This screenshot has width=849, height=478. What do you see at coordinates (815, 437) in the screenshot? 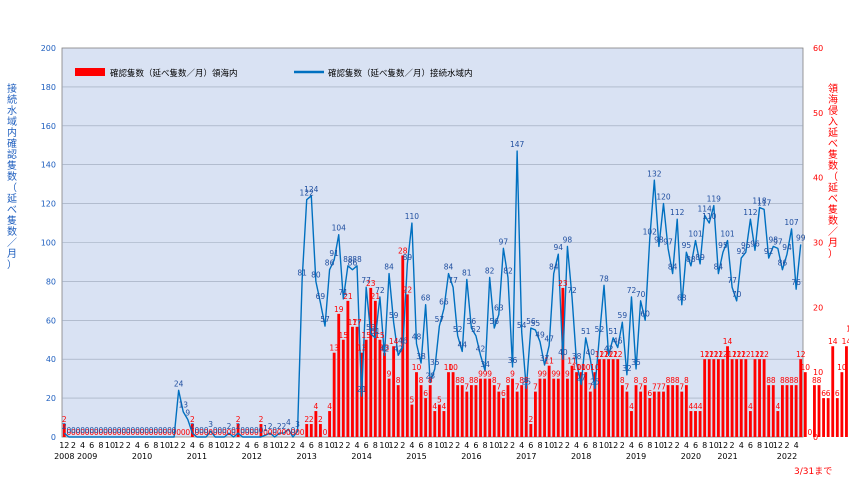
I see `right-tick-label: 0` at bounding box center [815, 437].